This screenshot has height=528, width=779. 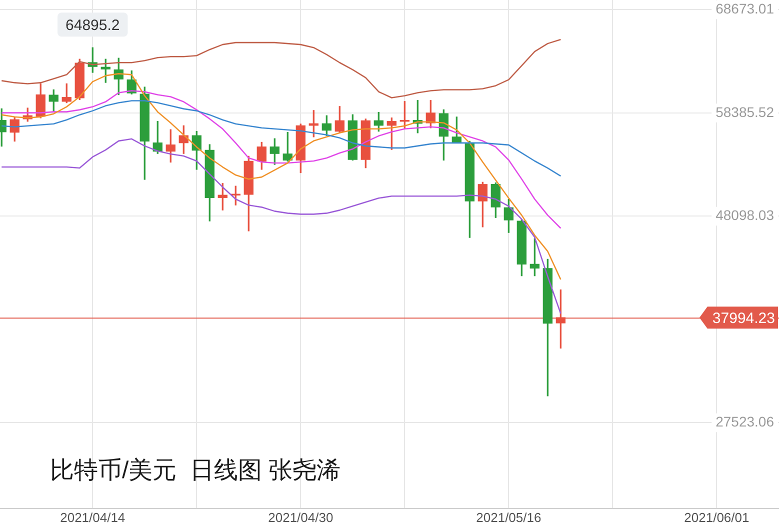 I want to click on text: 比特币/美元 日线图 张尧浠, so click(x=195, y=471).